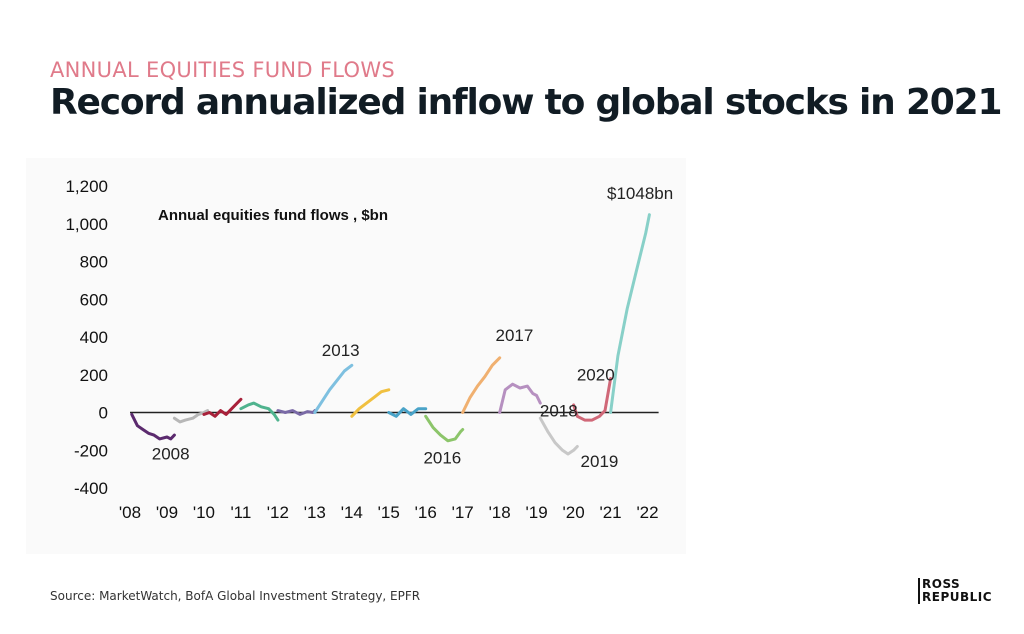  Describe the element at coordinates (610, 512) in the screenshot. I see `x-tick-label: '21` at that location.